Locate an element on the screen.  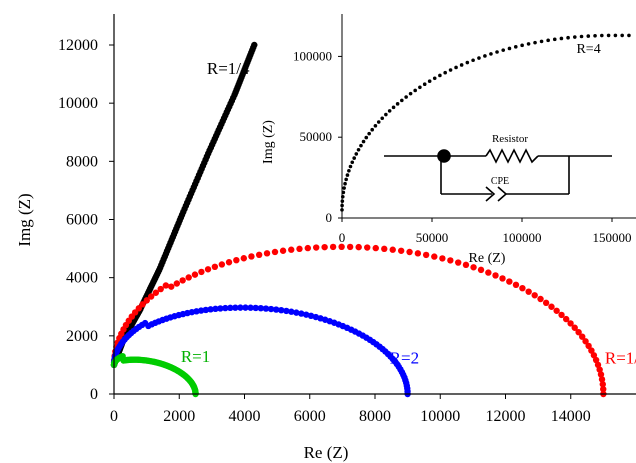
circuit-node-dot is located at coordinates (444, 156).